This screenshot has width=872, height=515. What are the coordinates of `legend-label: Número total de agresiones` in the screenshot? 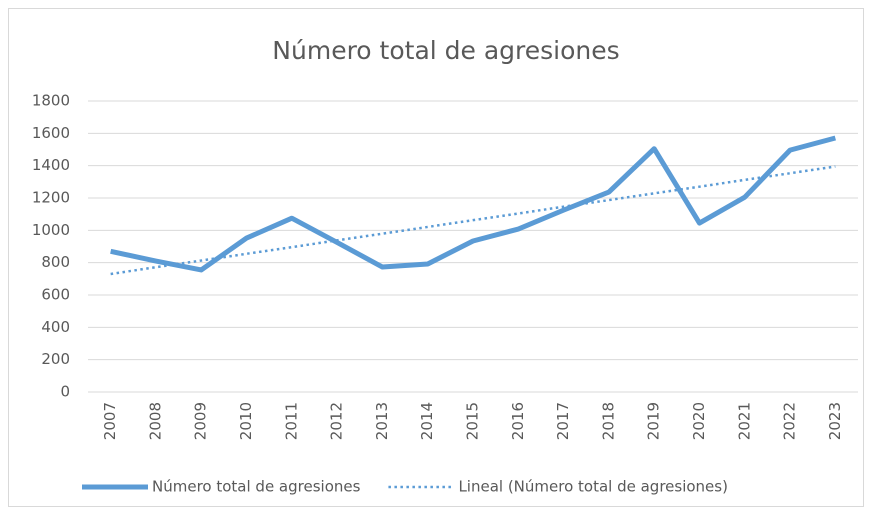 It's located at (256, 487).